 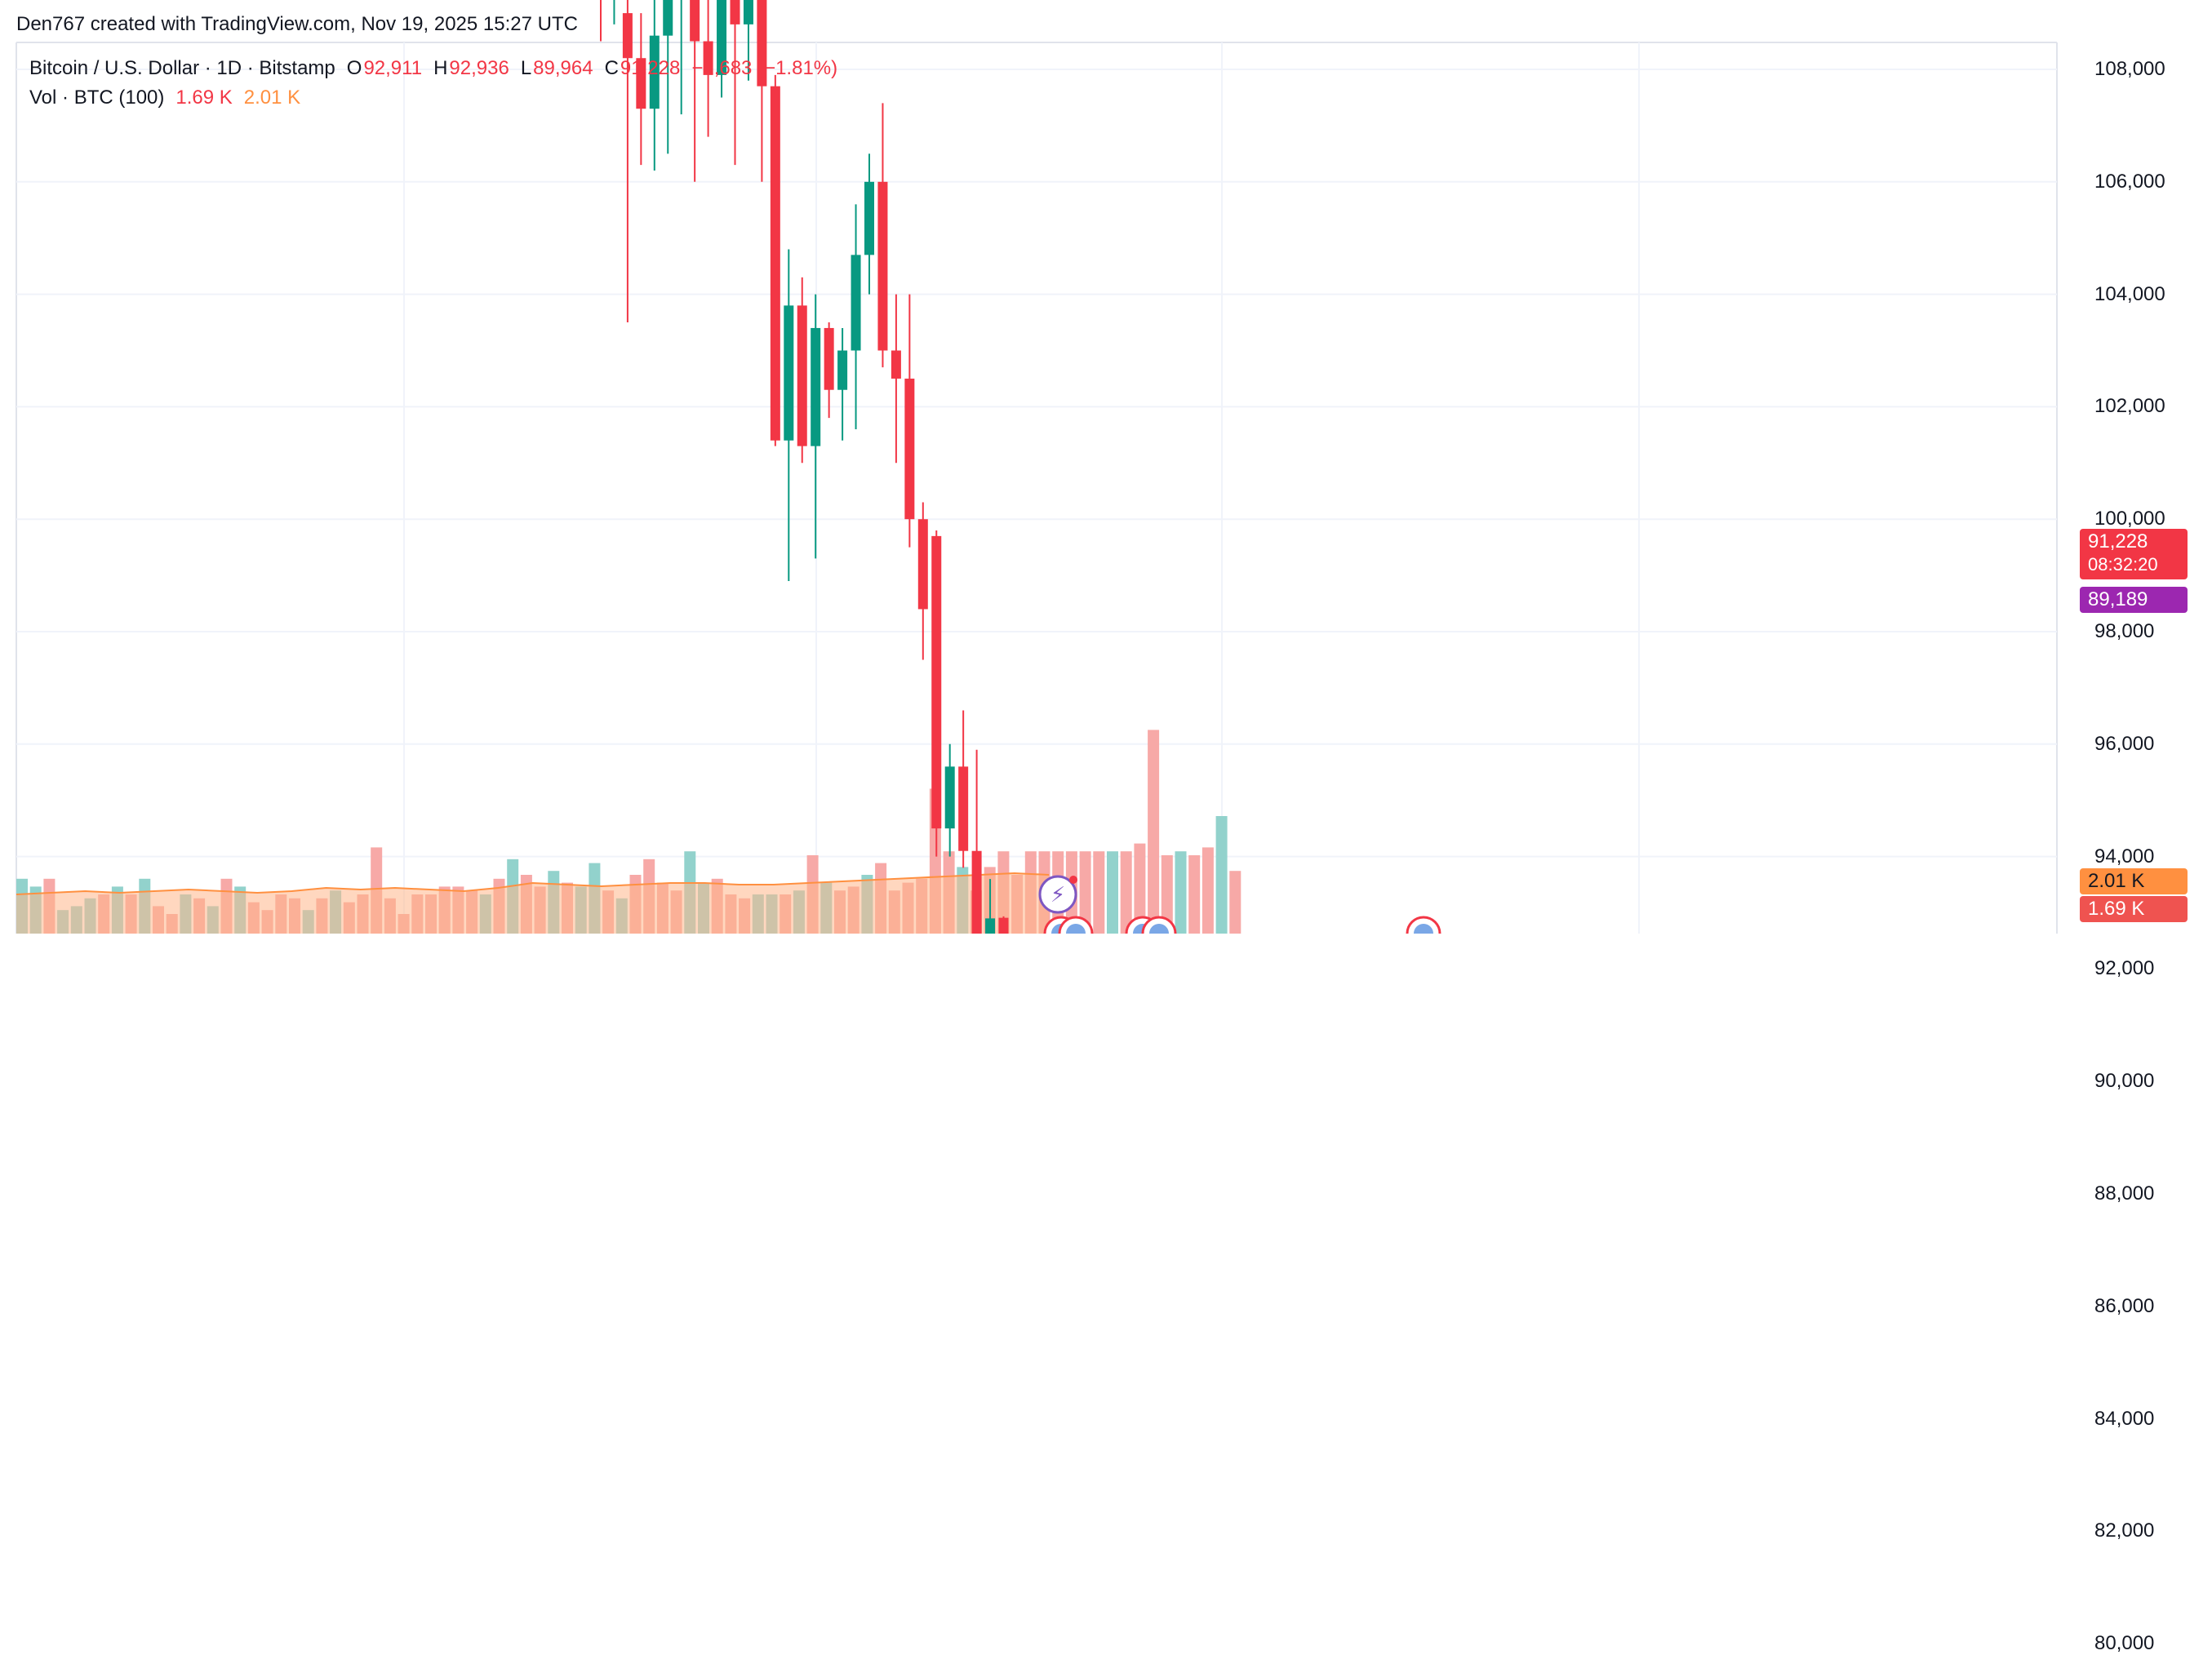 What do you see at coordinates (2124, 1643) in the screenshot?
I see `y-tick-label: 80,000` at bounding box center [2124, 1643].